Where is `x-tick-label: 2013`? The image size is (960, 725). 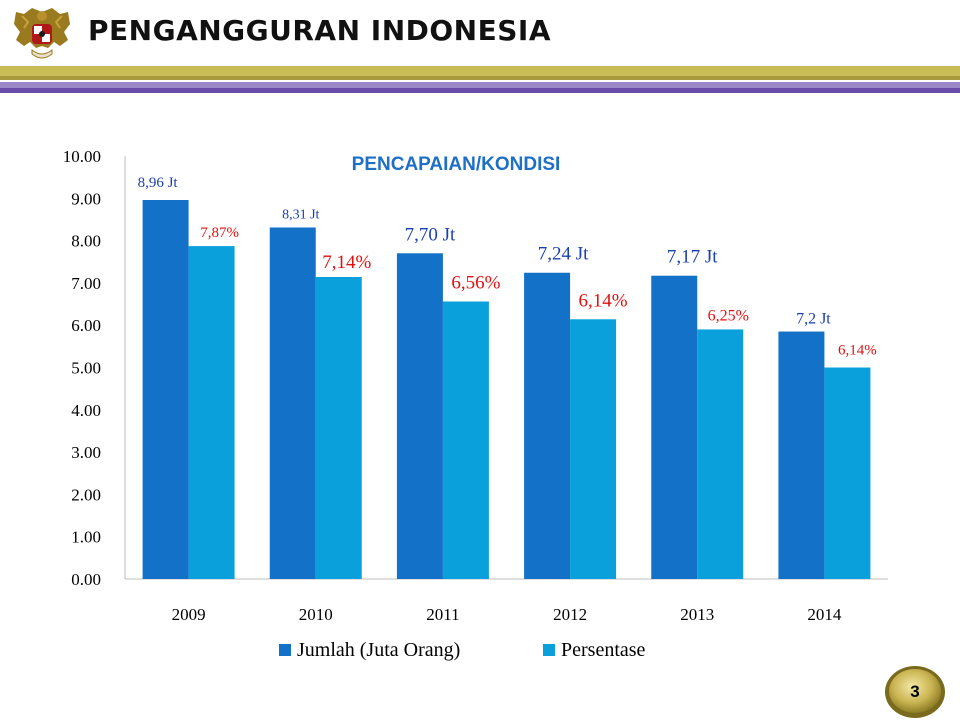
x-tick-label: 2013 is located at coordinates (697, 614).